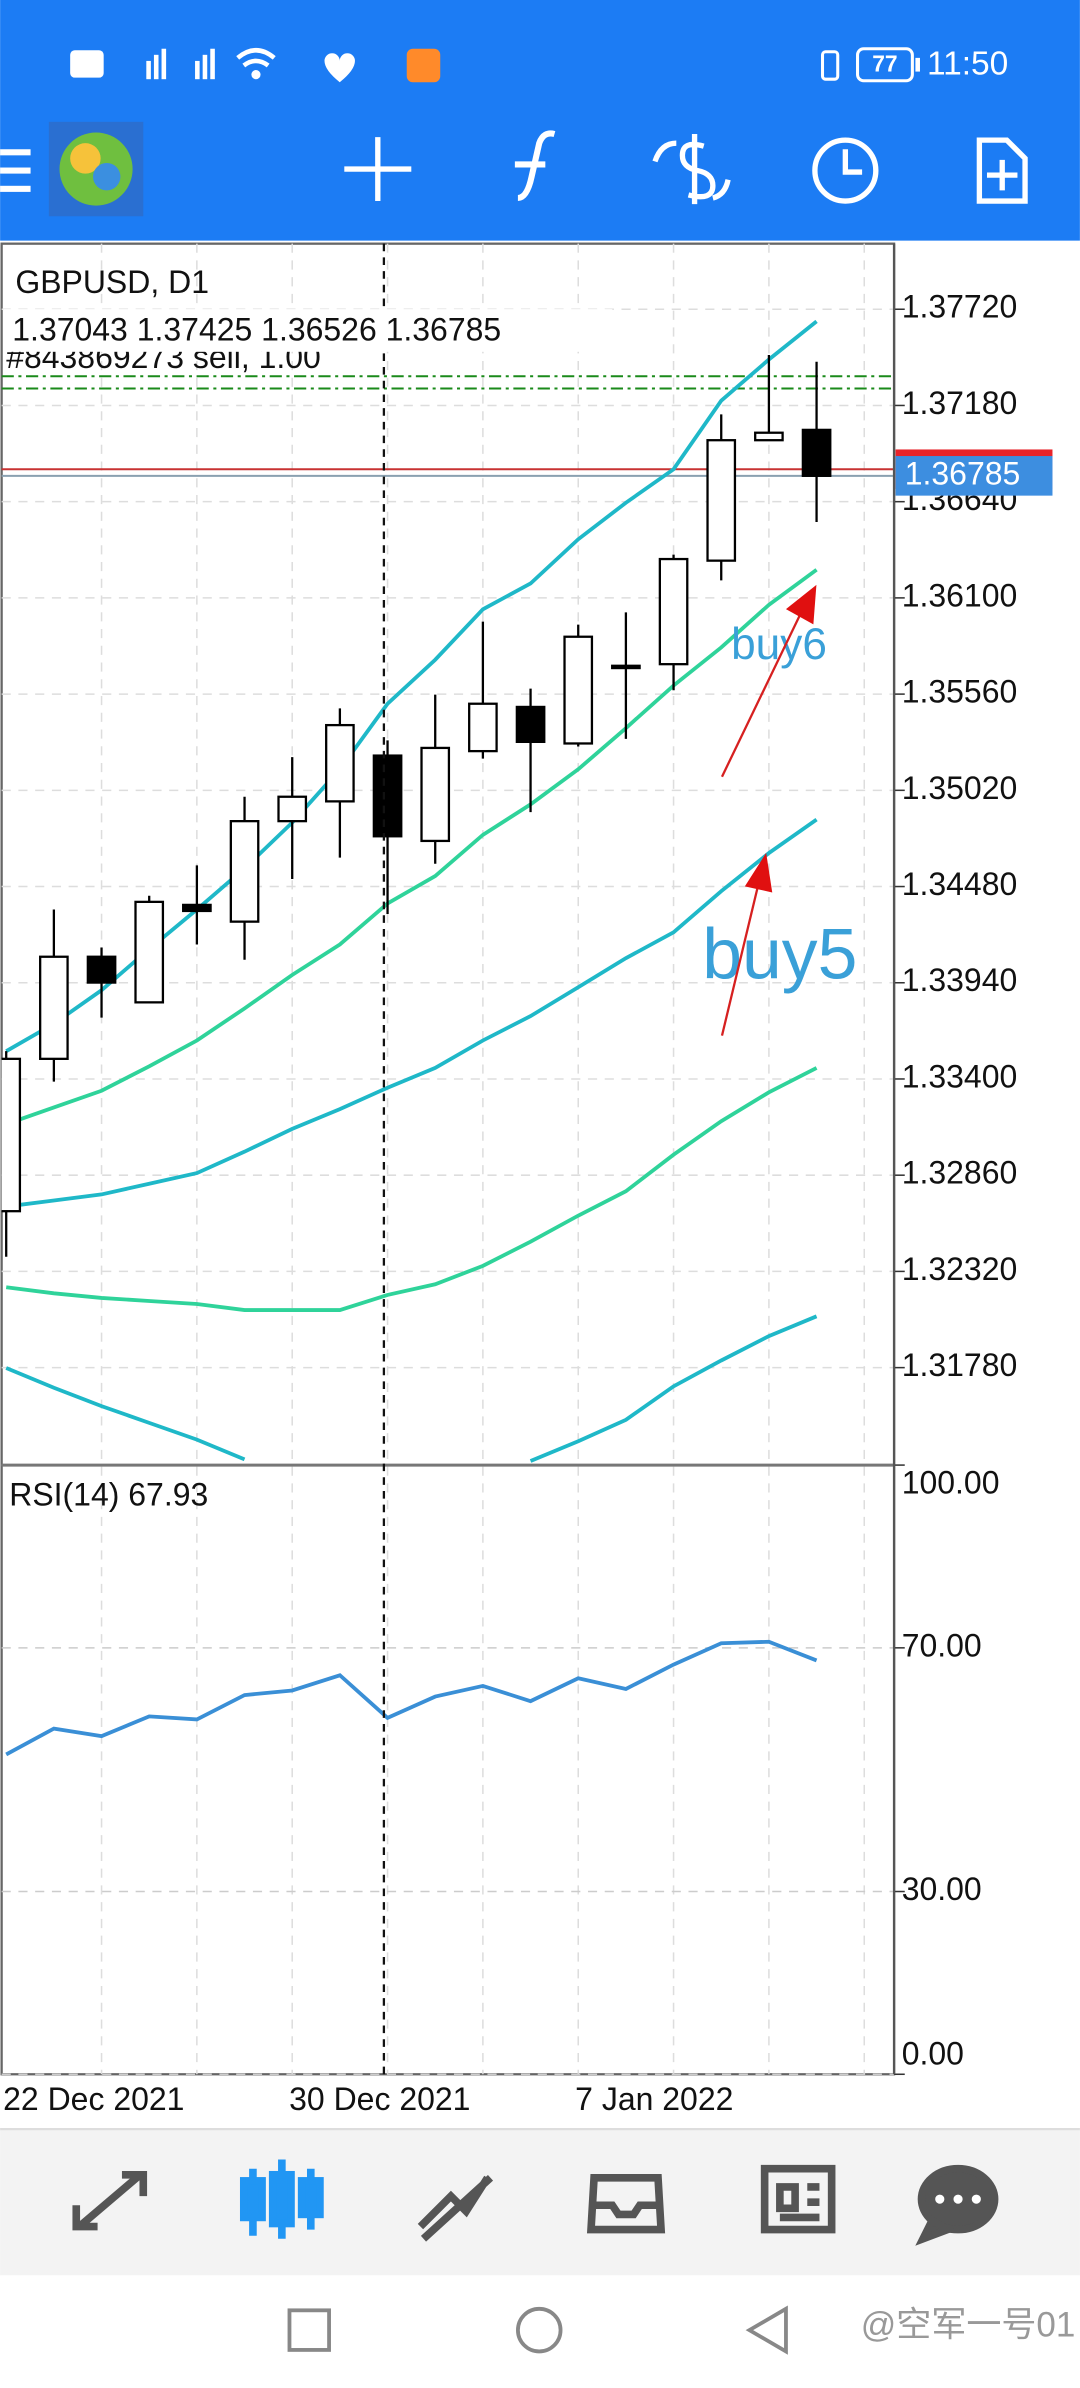  I want to click on y-tick-label: 70.00, so click(942, 1645).